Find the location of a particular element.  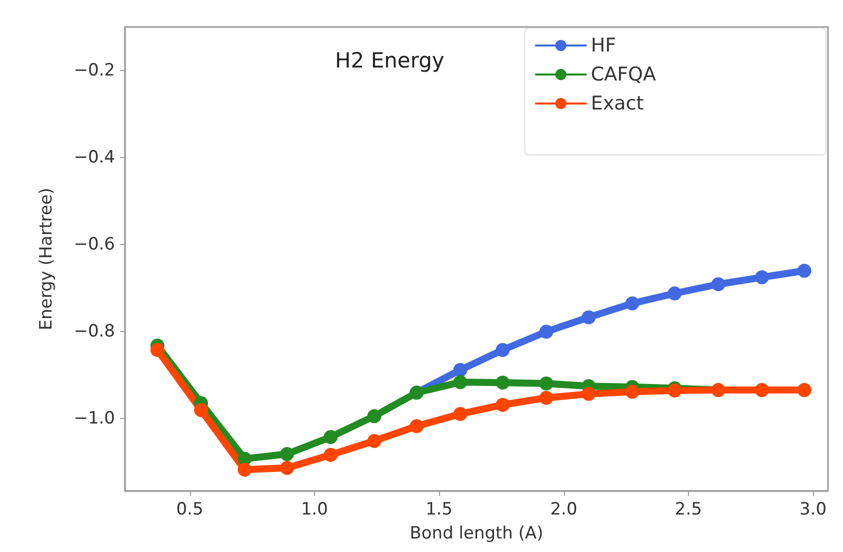

y-axis-title: Energy (Hartree) is located at coordinates (46, 259).